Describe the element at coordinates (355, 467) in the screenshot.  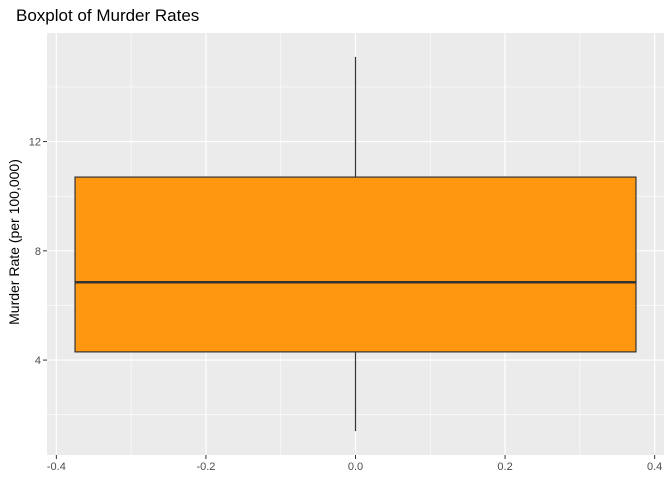
I see `x-tick-label: 0.0` at that location.